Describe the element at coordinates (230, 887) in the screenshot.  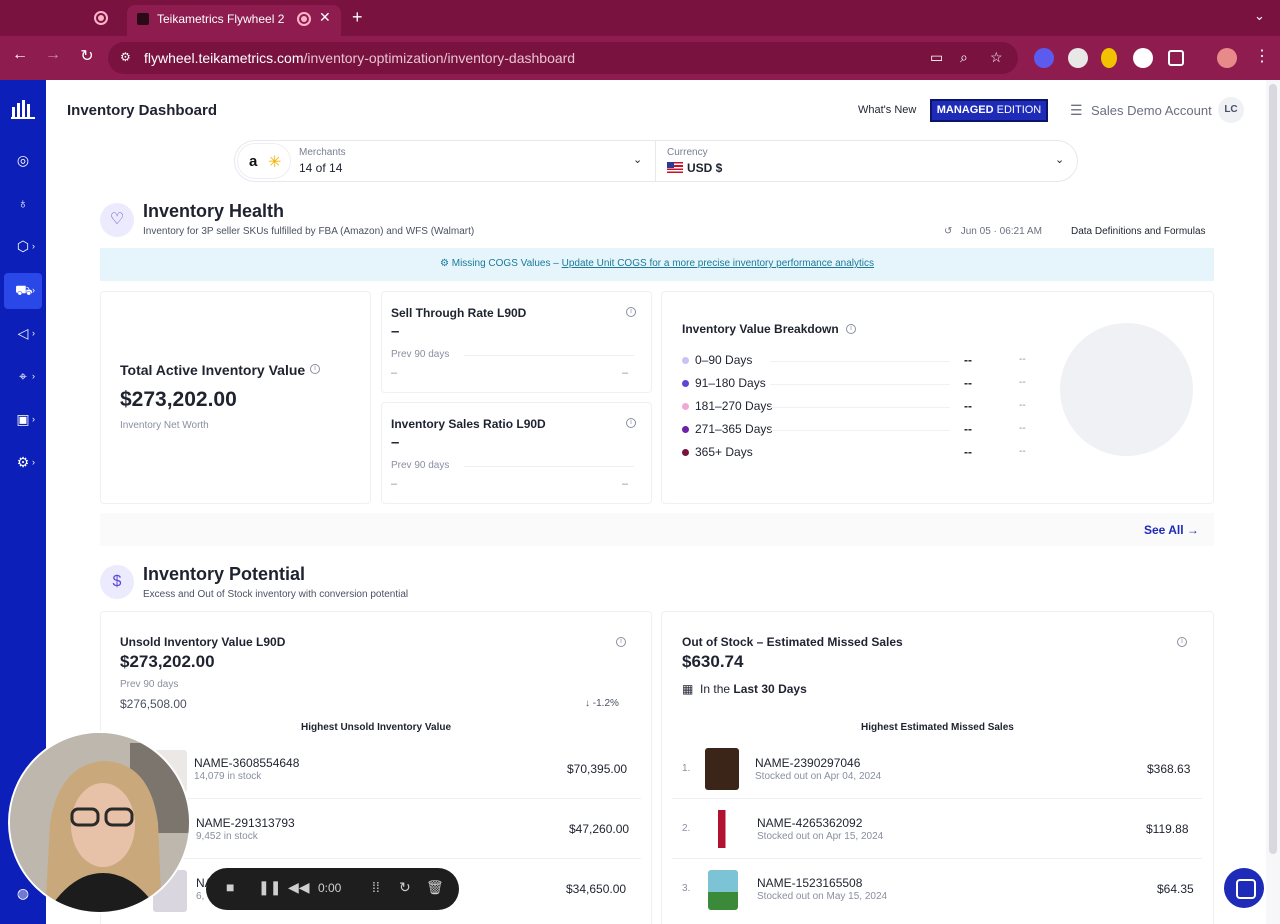
I see `stop-icon: ■` at that location.